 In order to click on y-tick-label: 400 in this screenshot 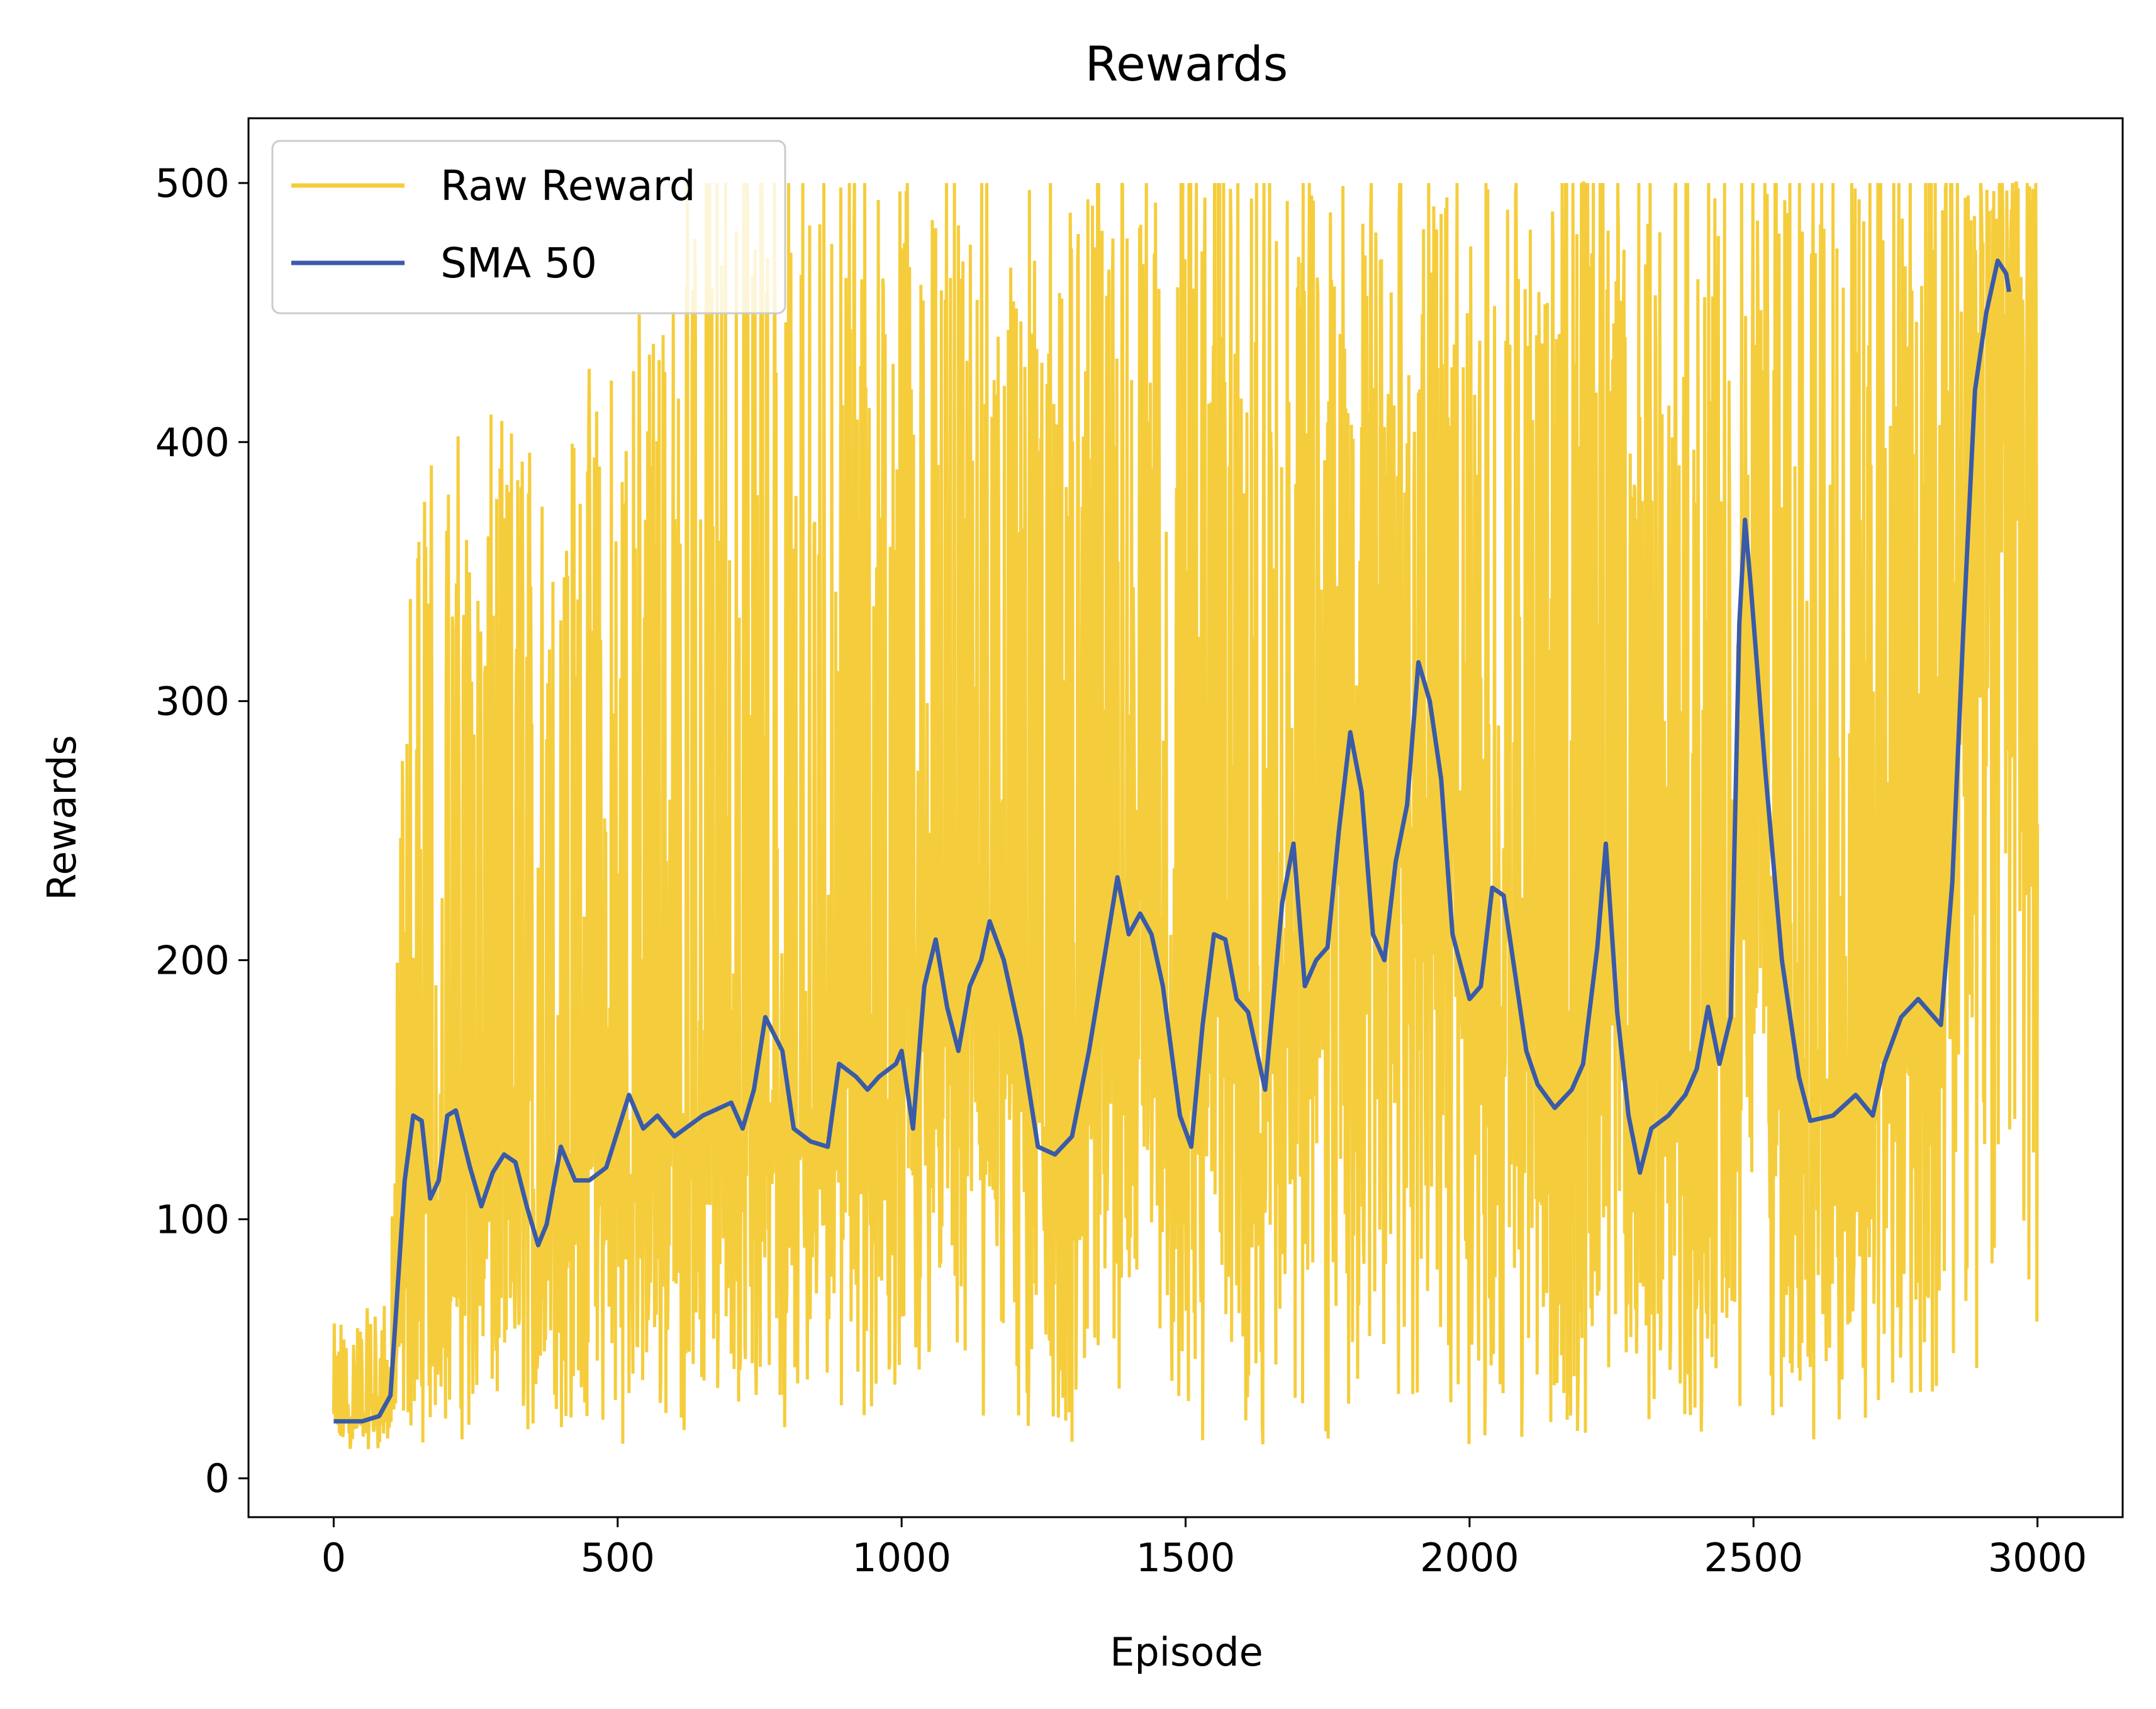, I will do `click(193, 442)`.